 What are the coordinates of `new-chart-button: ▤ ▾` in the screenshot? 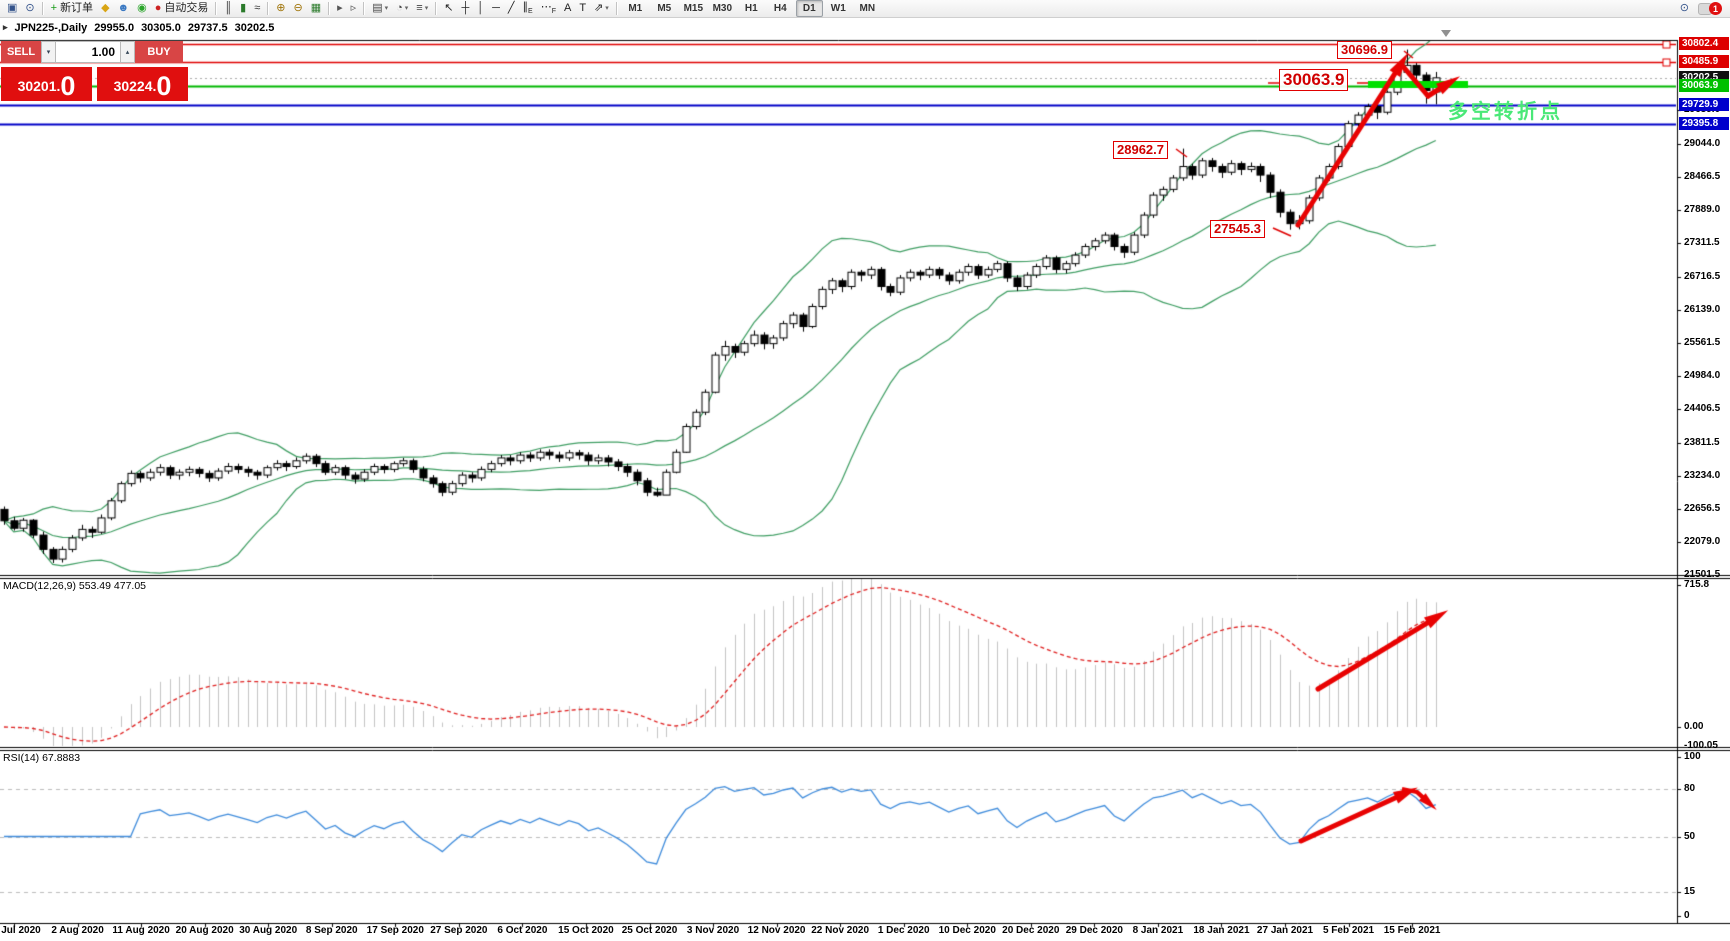 It's located at (380, 8).